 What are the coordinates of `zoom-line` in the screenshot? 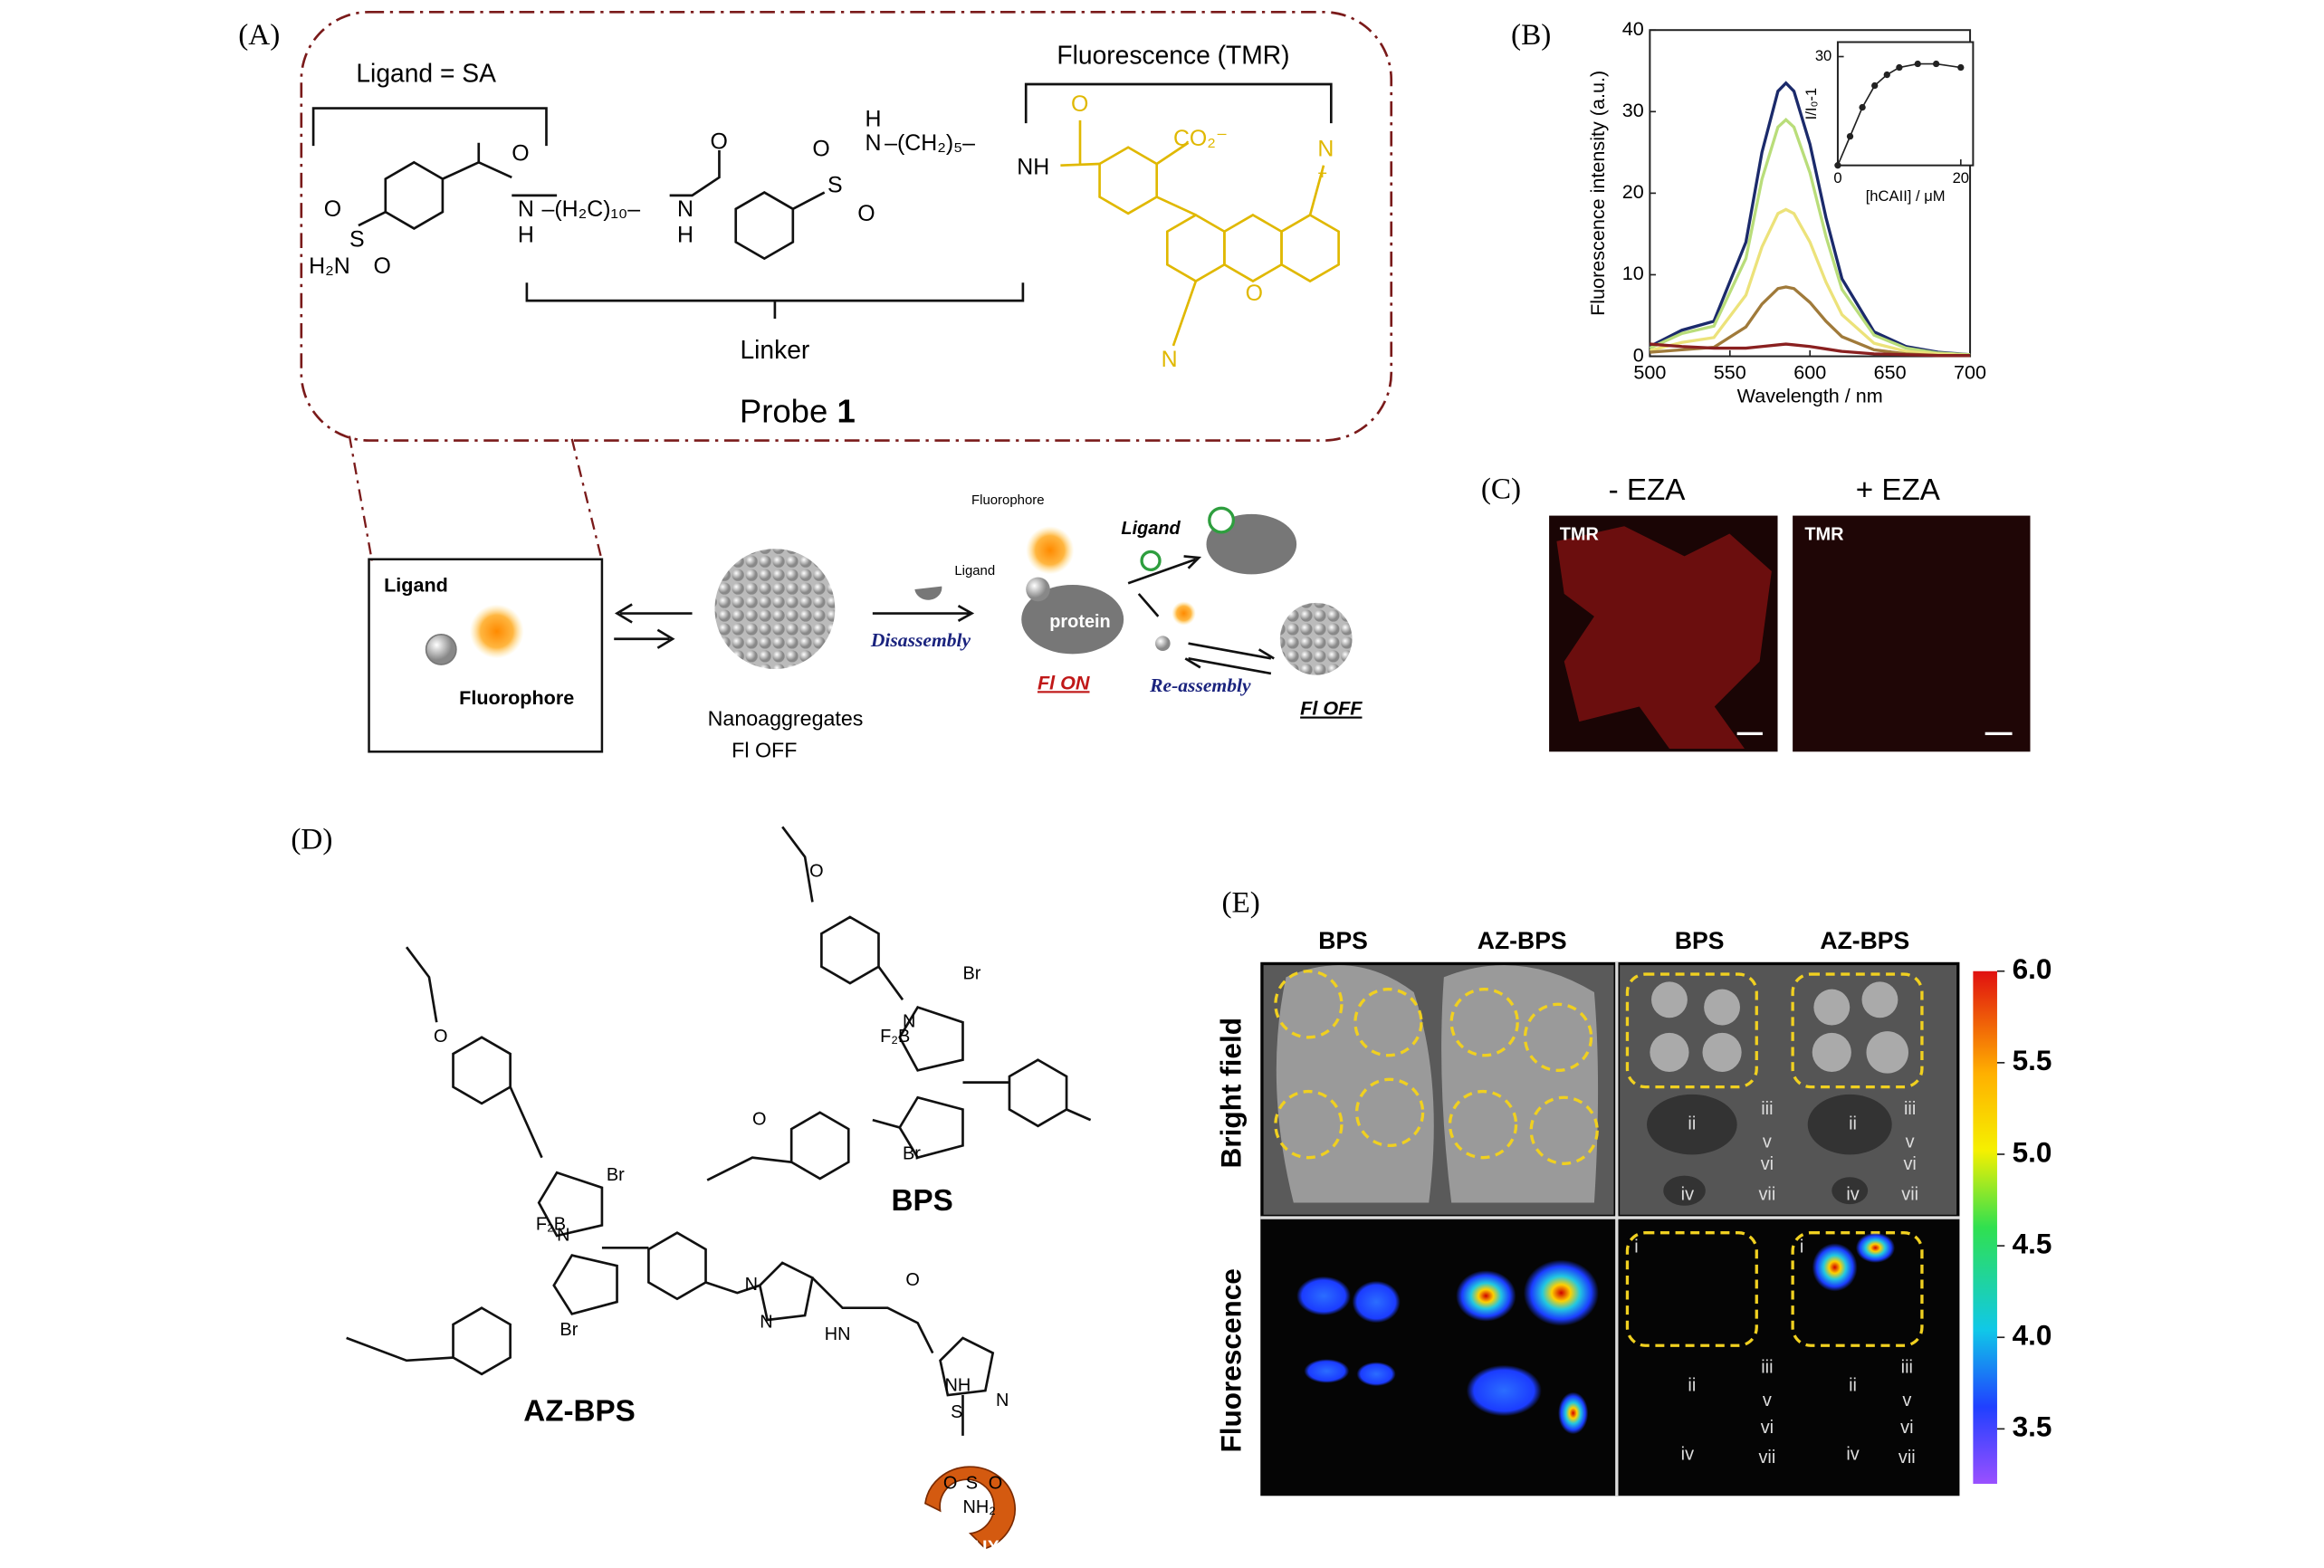 It's located at (361, 498).